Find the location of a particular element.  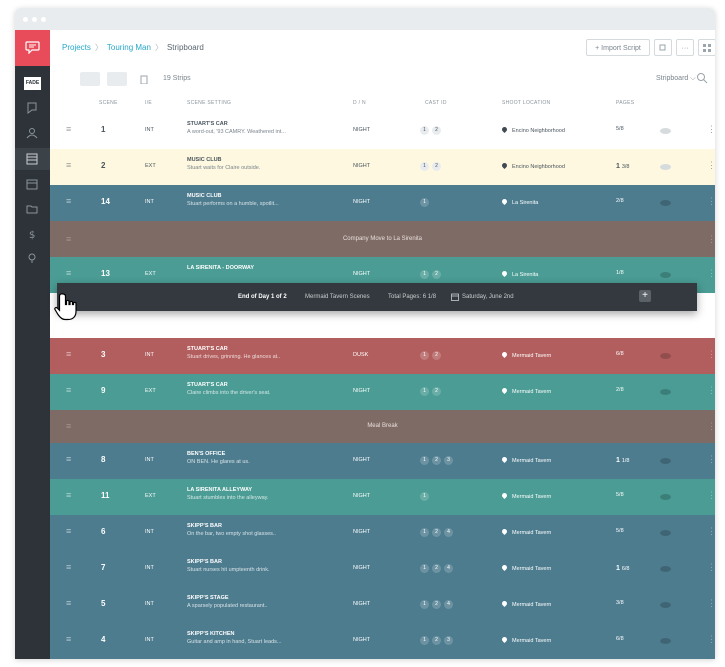

col-cast: CAST ID is located at coordinates (436, 103).